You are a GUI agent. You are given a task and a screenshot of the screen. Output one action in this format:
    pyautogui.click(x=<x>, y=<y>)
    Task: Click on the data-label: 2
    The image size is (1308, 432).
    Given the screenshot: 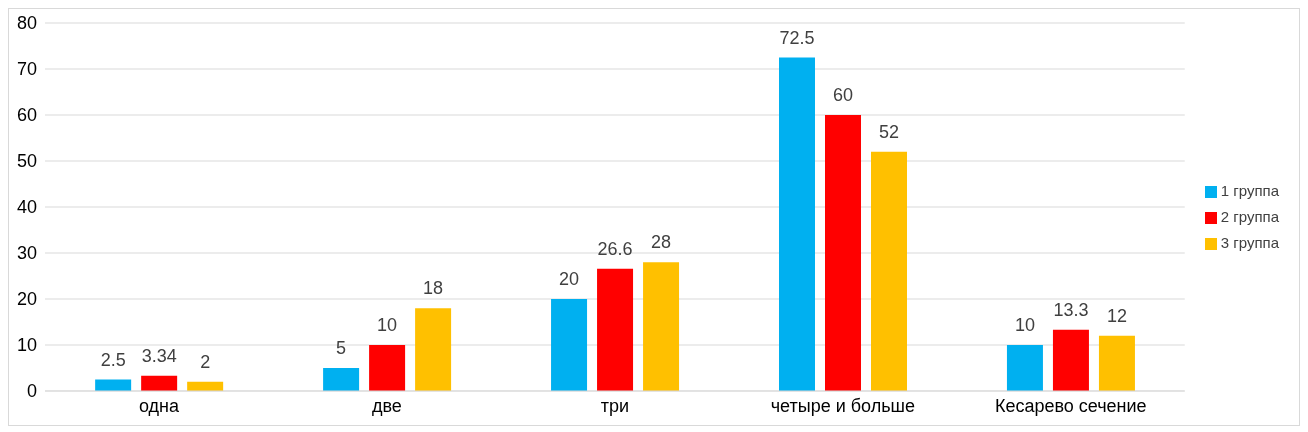 What is the action you would take?
    pyautogui.click(x=205, y=361)
    